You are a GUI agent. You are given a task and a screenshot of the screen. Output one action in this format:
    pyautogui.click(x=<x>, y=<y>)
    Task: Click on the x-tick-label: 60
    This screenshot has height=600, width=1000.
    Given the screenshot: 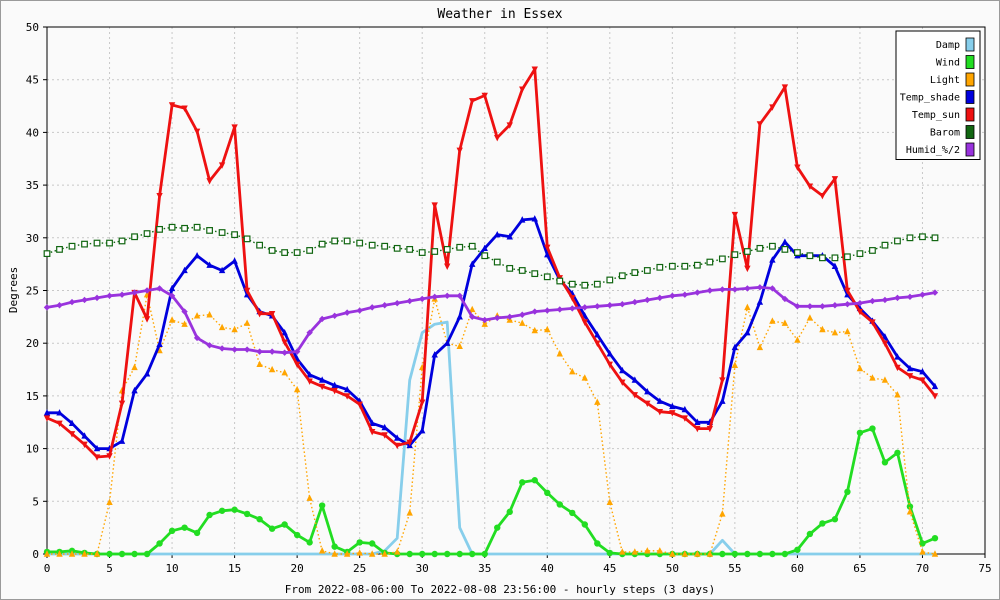 What is the action you would take?
    pyautogui.click(x=797, y=568)
    